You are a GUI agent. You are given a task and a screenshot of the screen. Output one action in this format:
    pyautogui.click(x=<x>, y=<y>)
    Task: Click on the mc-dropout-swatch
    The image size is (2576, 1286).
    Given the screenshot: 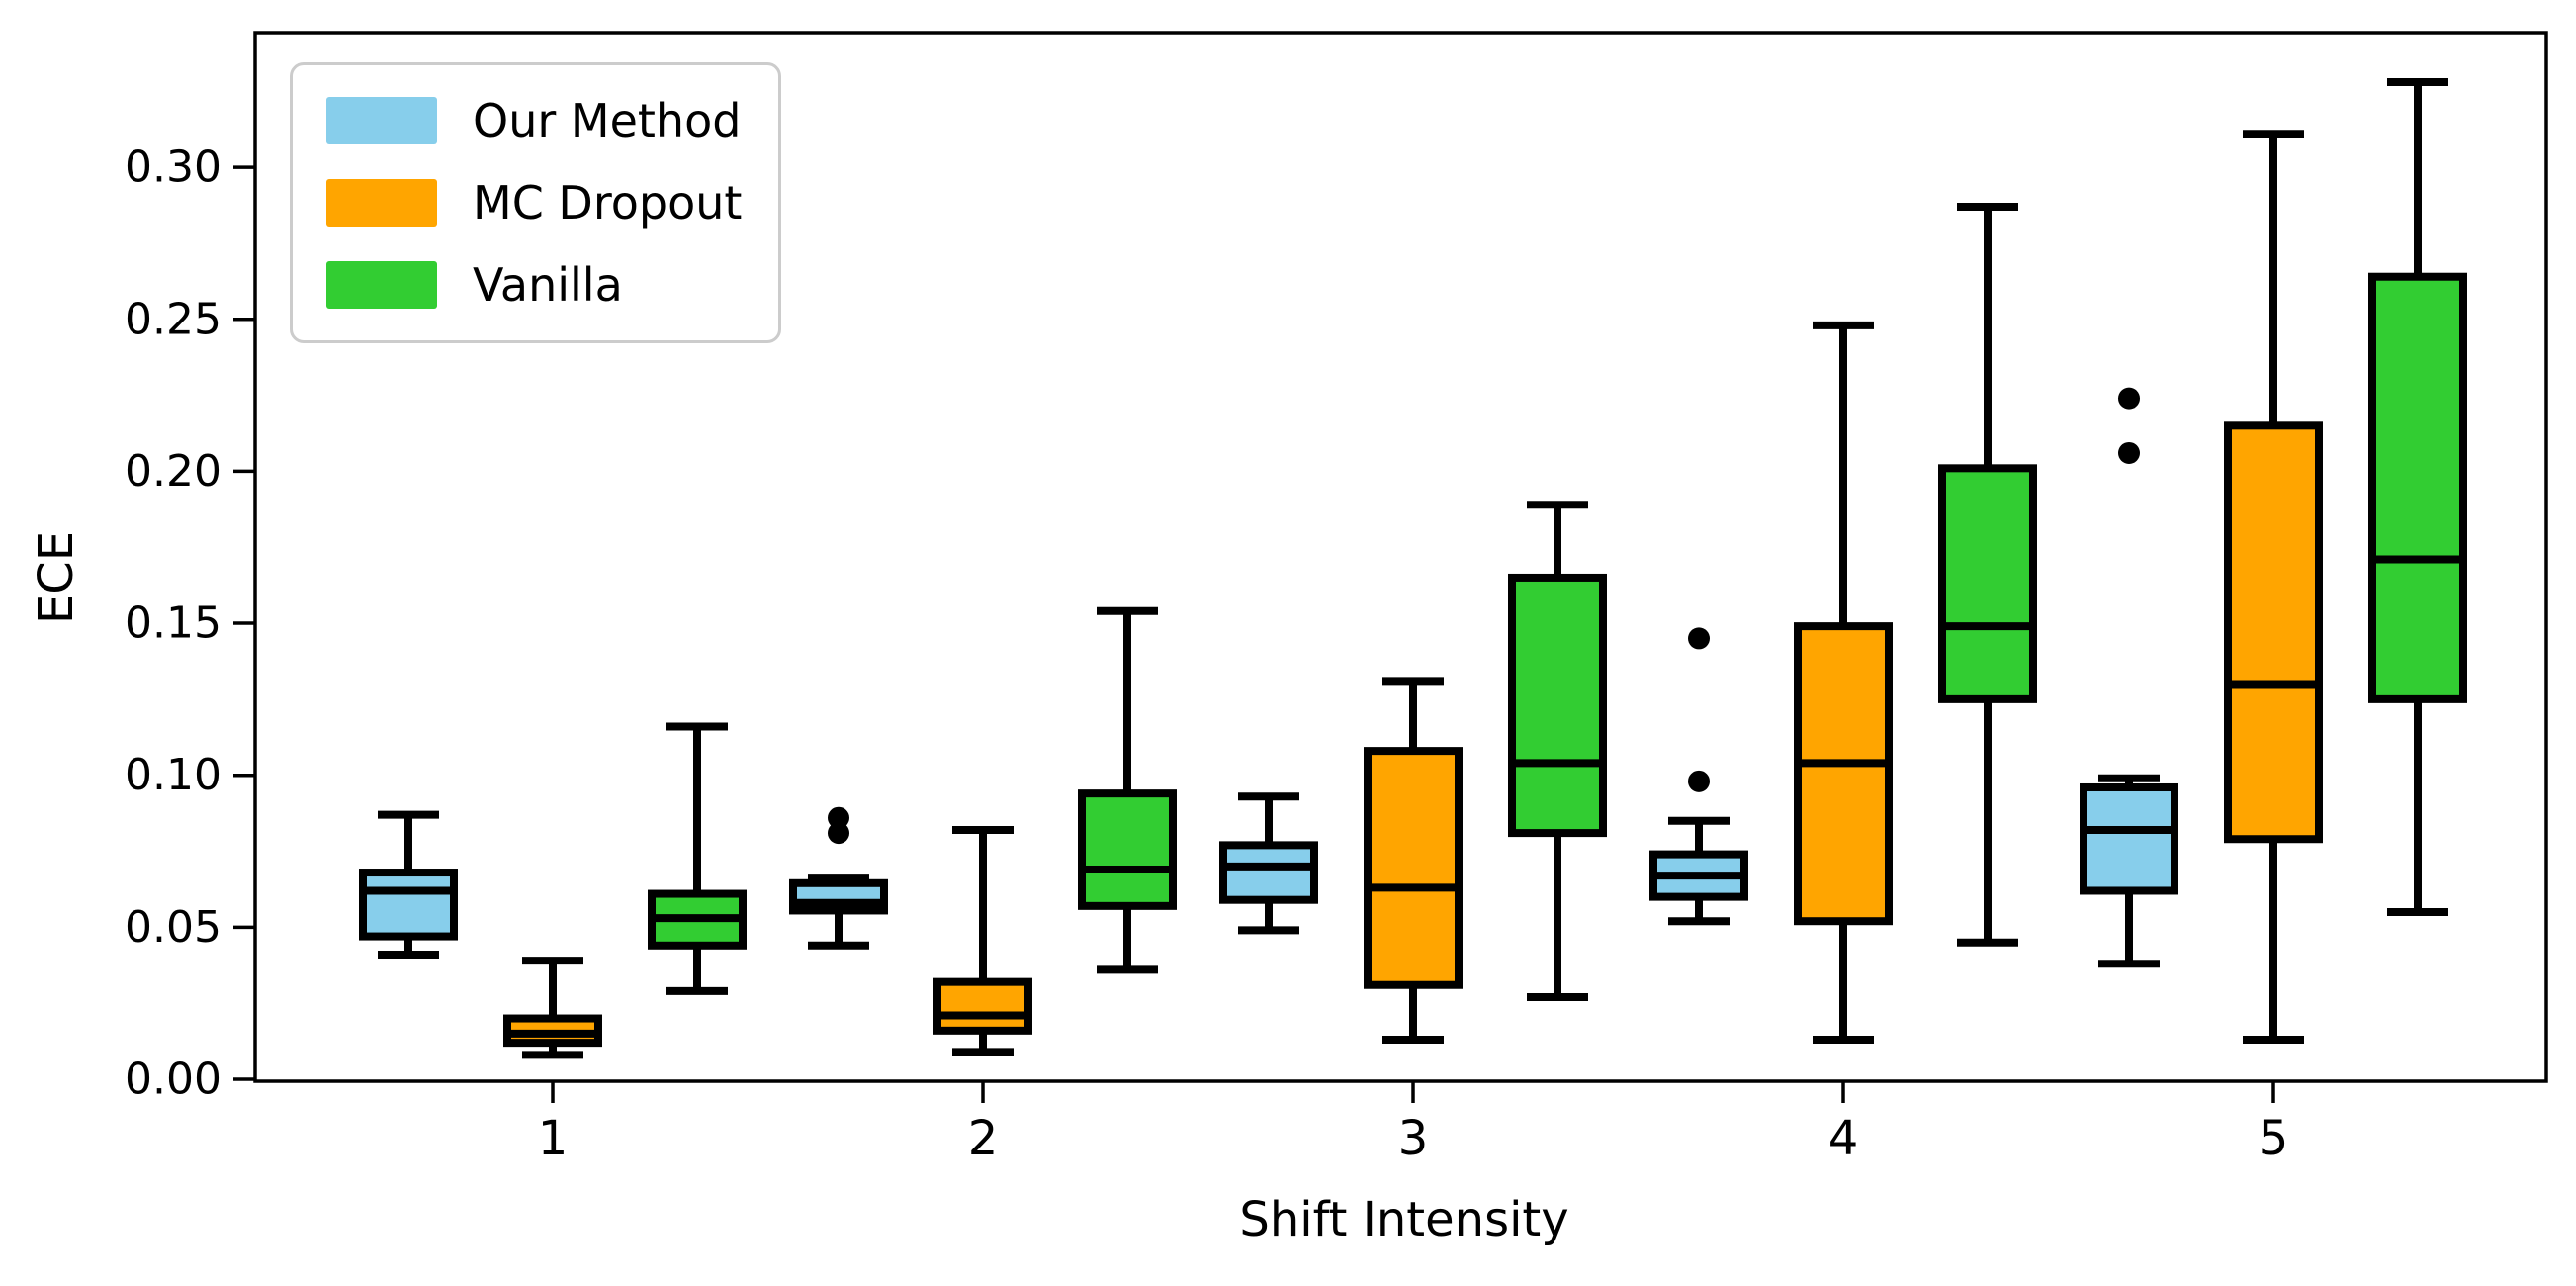 What is the action you would take?
    pyautogui.click(x=381, y=202)
    